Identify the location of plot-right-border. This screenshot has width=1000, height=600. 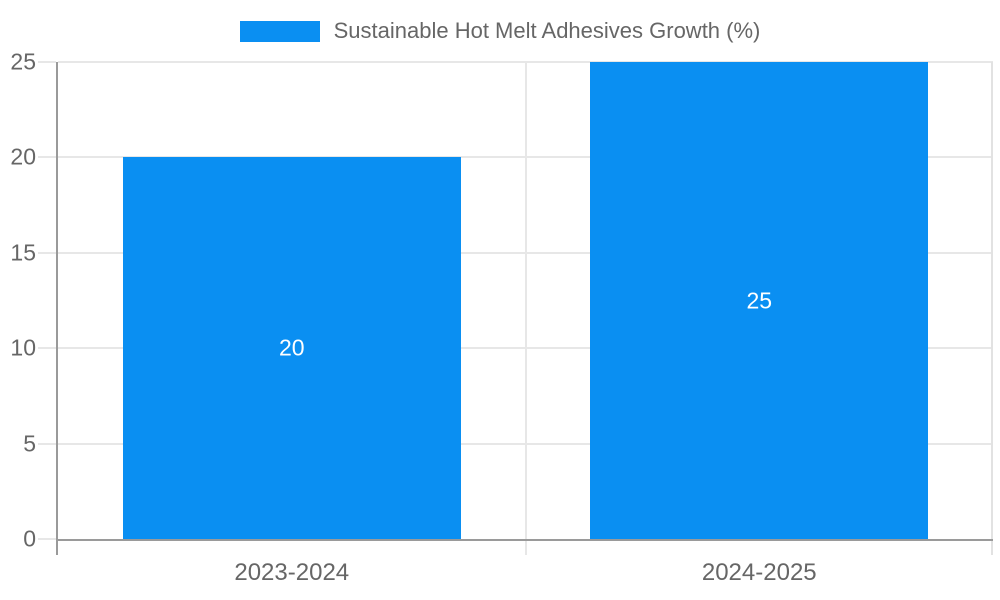
(992, 308).